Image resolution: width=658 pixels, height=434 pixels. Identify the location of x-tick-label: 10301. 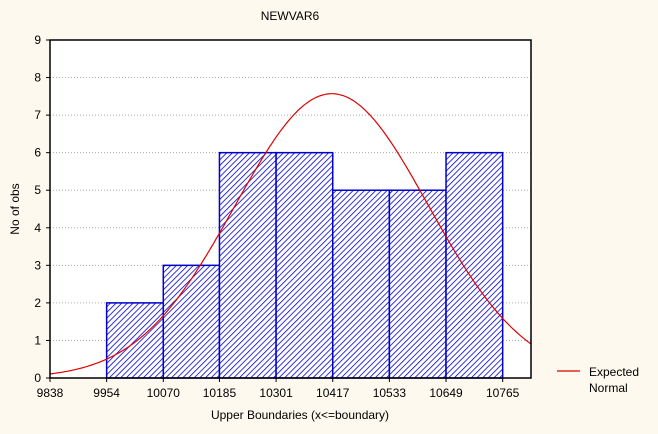
(276, 393).